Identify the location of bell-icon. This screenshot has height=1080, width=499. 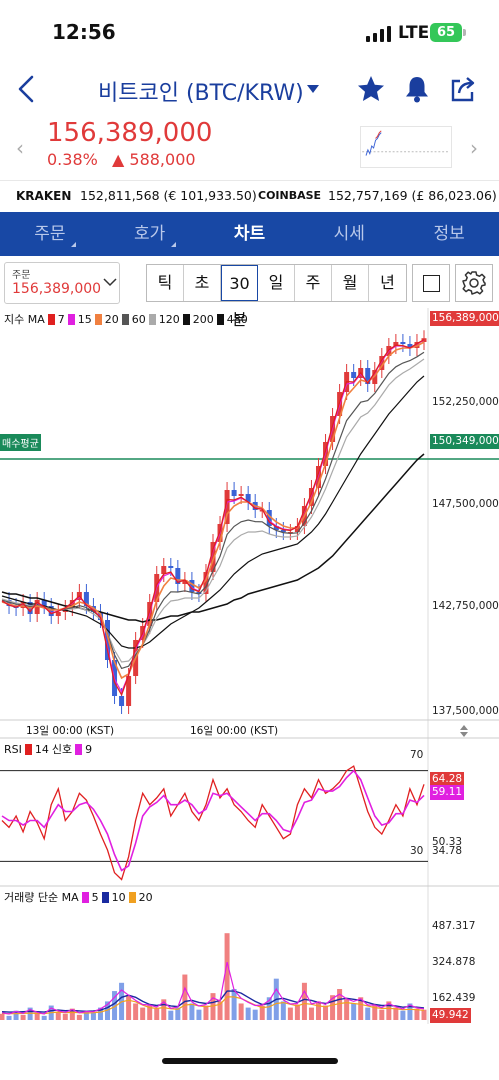
(417, 89).